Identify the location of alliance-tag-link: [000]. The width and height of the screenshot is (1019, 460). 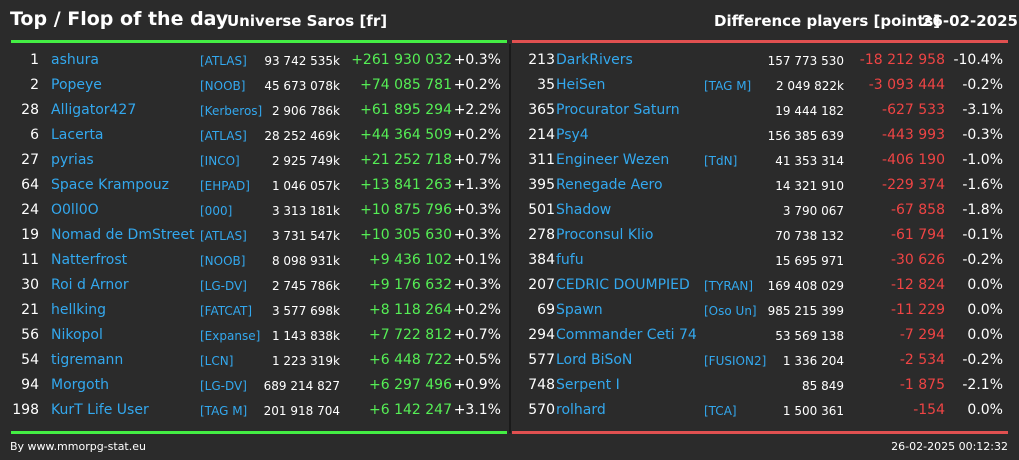
(216, 211).